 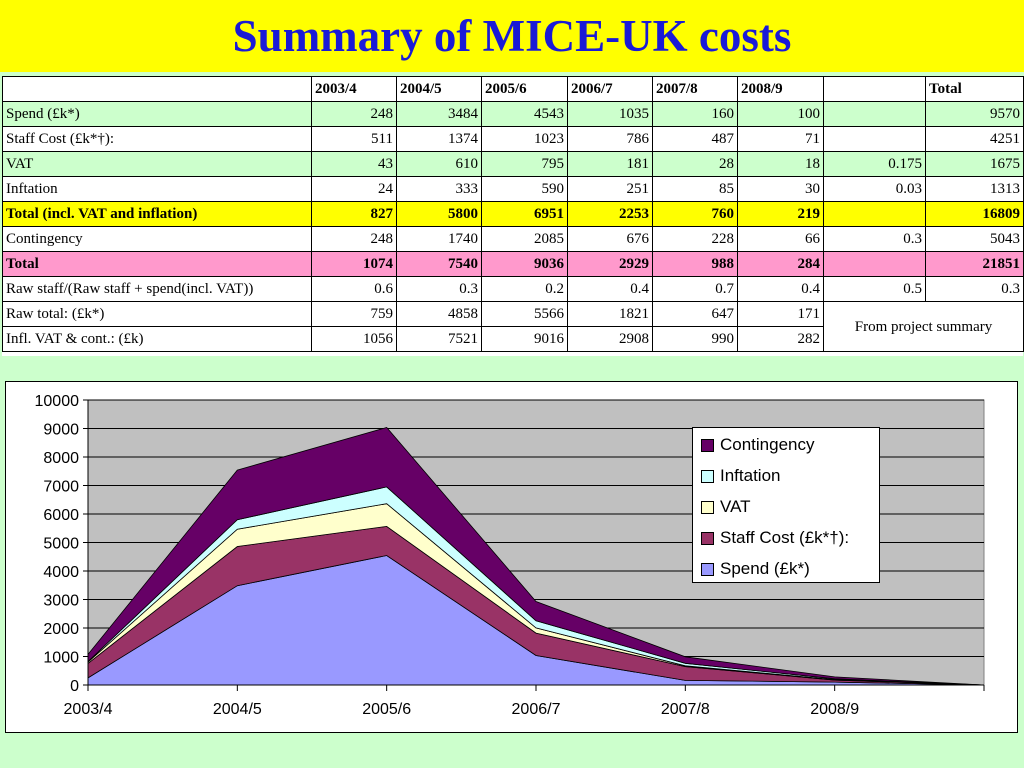 I want to click on table-cell: 1056, so click(x=354, y=339).